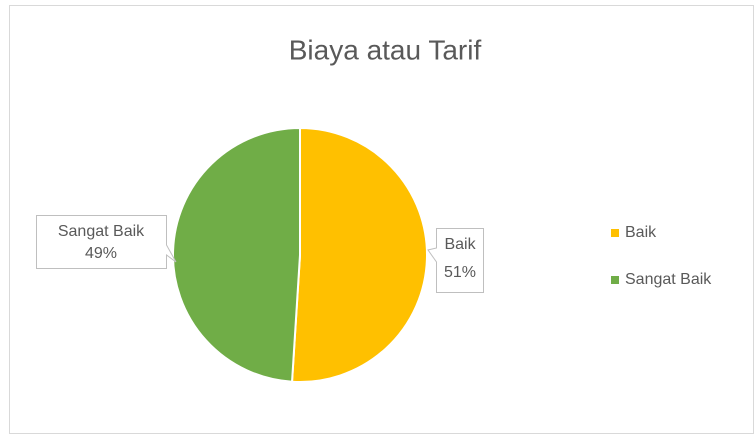 The width and height of the screenshot is (754, 434). I want to click on data-label-value: 51%, so click(460, 272).